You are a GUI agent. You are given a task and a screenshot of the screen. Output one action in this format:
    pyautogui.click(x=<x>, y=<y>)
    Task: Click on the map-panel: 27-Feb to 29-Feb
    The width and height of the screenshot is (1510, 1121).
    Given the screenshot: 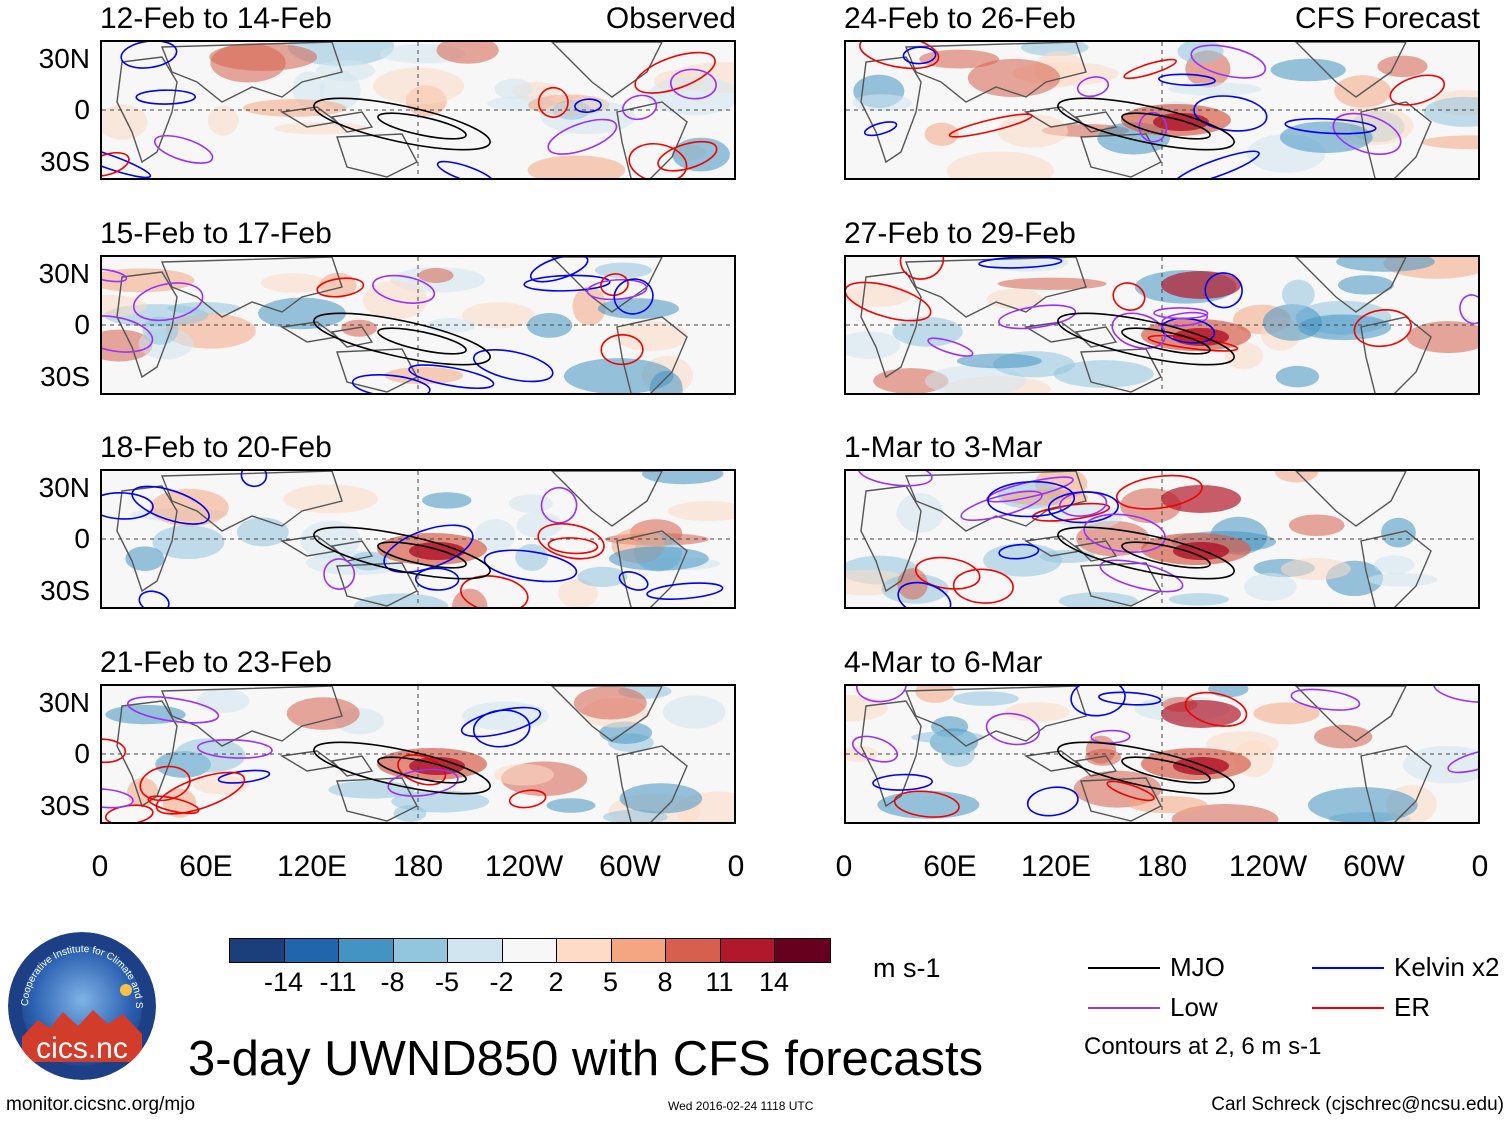 What is the action you would take?
    pyautogui.click(x=1162, y=307)
    